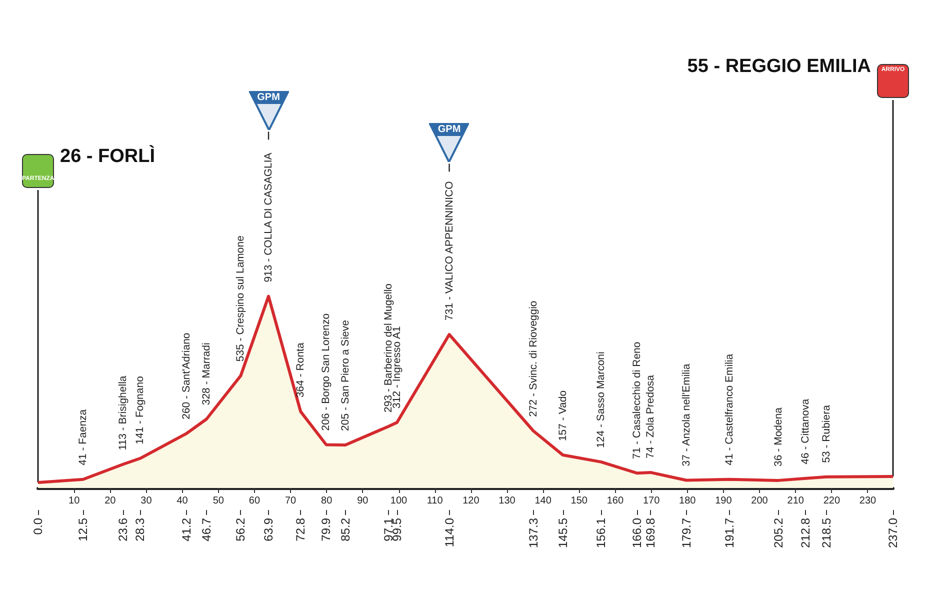  Describe the element at coordinates (399, 501) in the screenshot. I see `x-tick-label: 100` at that location.